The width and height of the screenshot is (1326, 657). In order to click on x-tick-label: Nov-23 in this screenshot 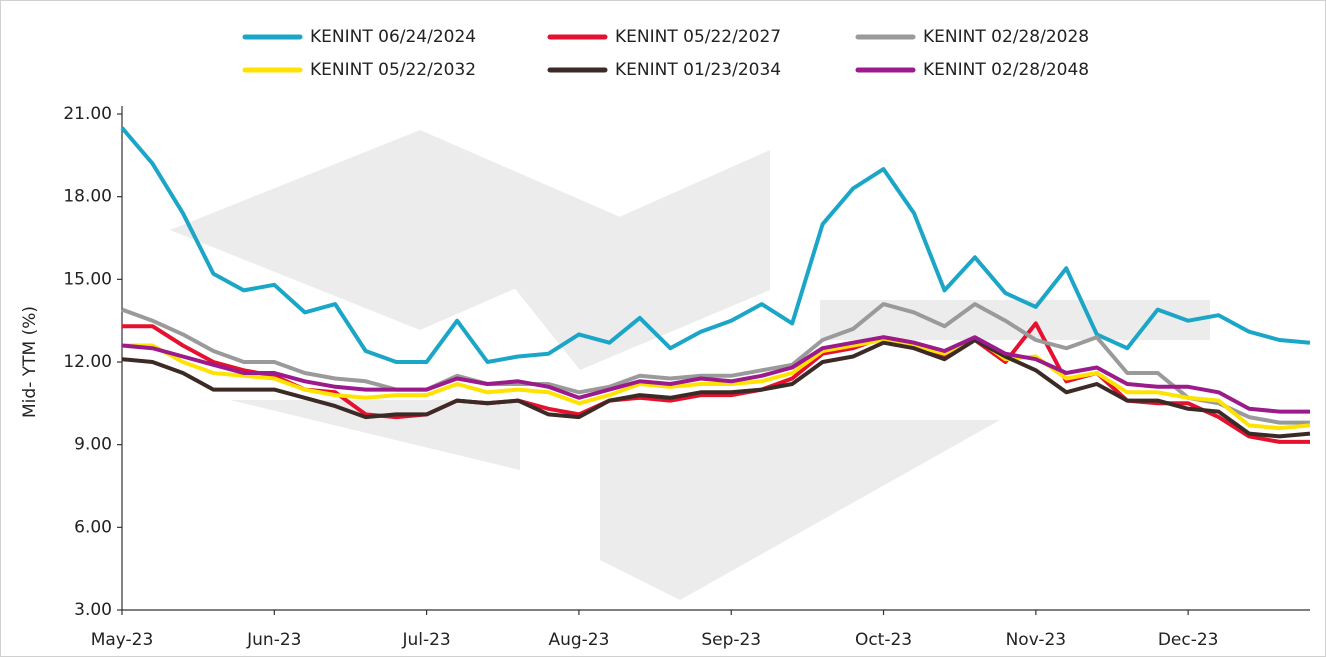, I will do `click(1036, 640)`.